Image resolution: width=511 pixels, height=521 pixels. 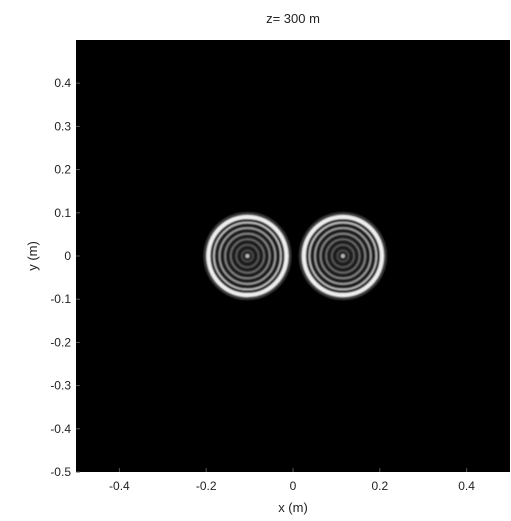 What do you see at coordinates (293, 486) in the screenshot?
I see `x-tick-label: 0` at bounding box center [293, 486].